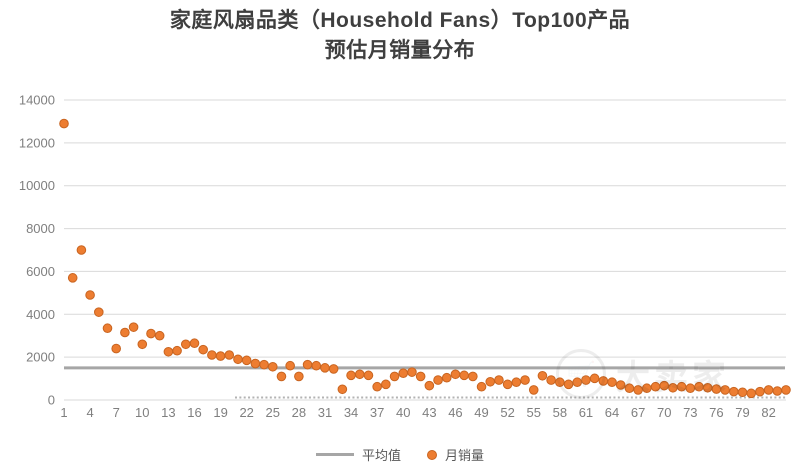 This screenshot has width=800, height=474. What do you see at coordinates (400, 20) in the screenshot?
I see `chart-title-line1: 家庭风扇品类（Household Fans）Top100产品` at bounding box center [400, 20].